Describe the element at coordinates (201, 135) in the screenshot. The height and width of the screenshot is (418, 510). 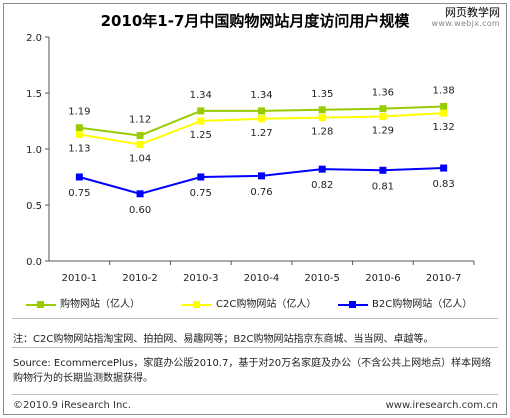
I see `data-label: 1.25` at that location.